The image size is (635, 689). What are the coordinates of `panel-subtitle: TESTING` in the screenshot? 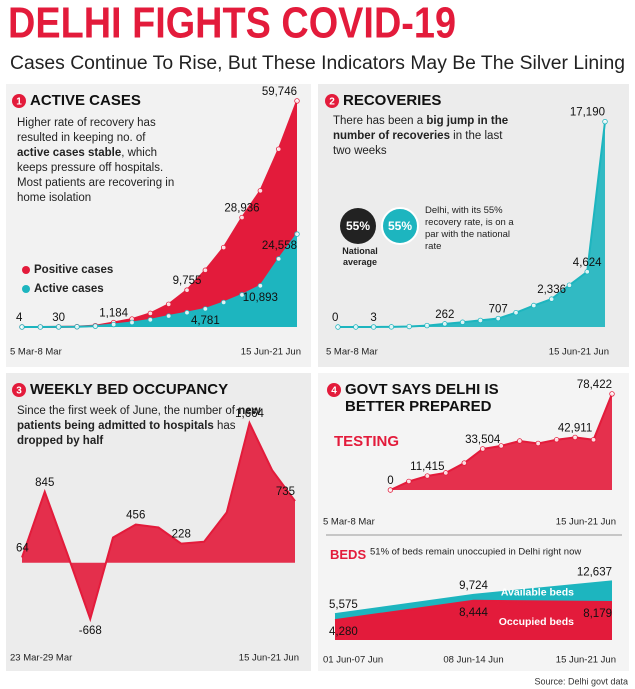 It's located at (366, 441).